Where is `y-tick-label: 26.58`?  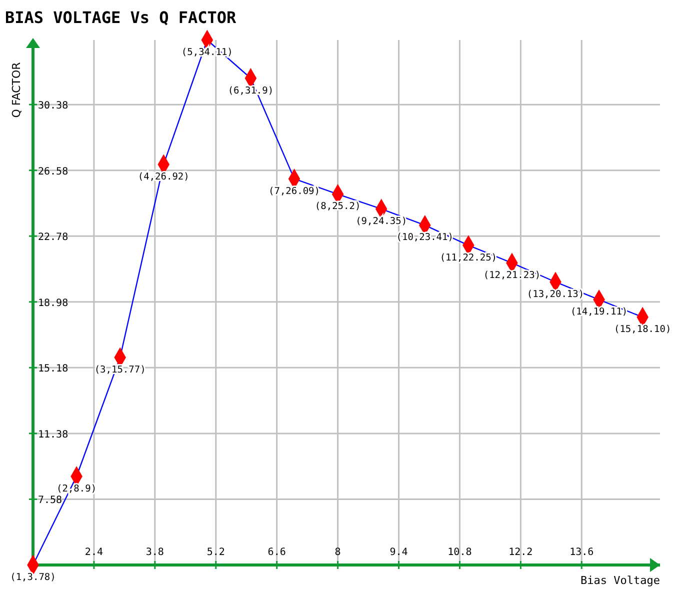 y-tick-label: 26.58 is located at coordinates (53, 172).